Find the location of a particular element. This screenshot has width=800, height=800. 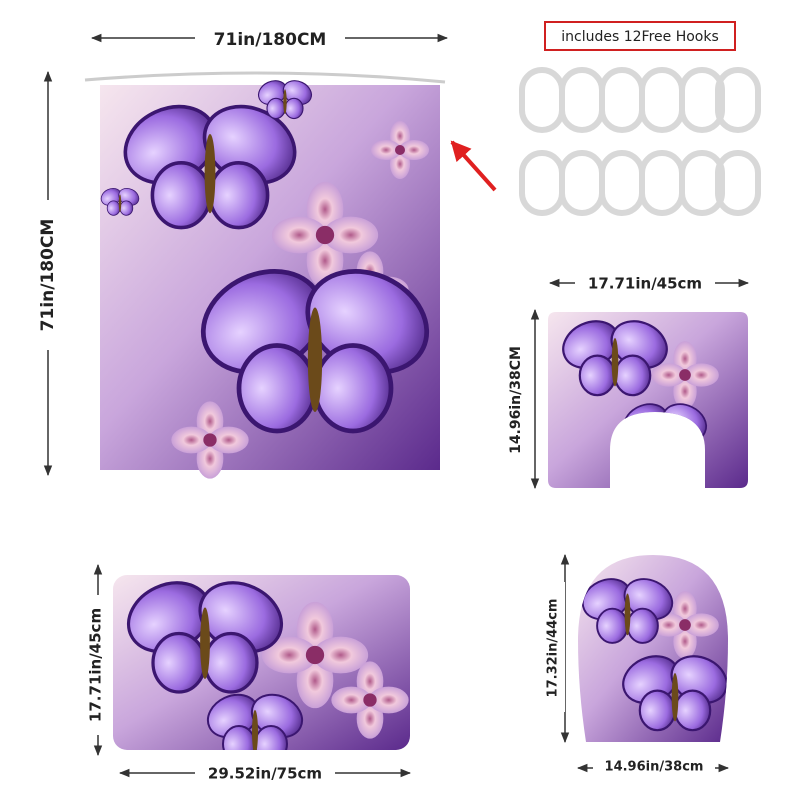

dimension-label: 29.52in/75cm is located at coordinates (265, 774).